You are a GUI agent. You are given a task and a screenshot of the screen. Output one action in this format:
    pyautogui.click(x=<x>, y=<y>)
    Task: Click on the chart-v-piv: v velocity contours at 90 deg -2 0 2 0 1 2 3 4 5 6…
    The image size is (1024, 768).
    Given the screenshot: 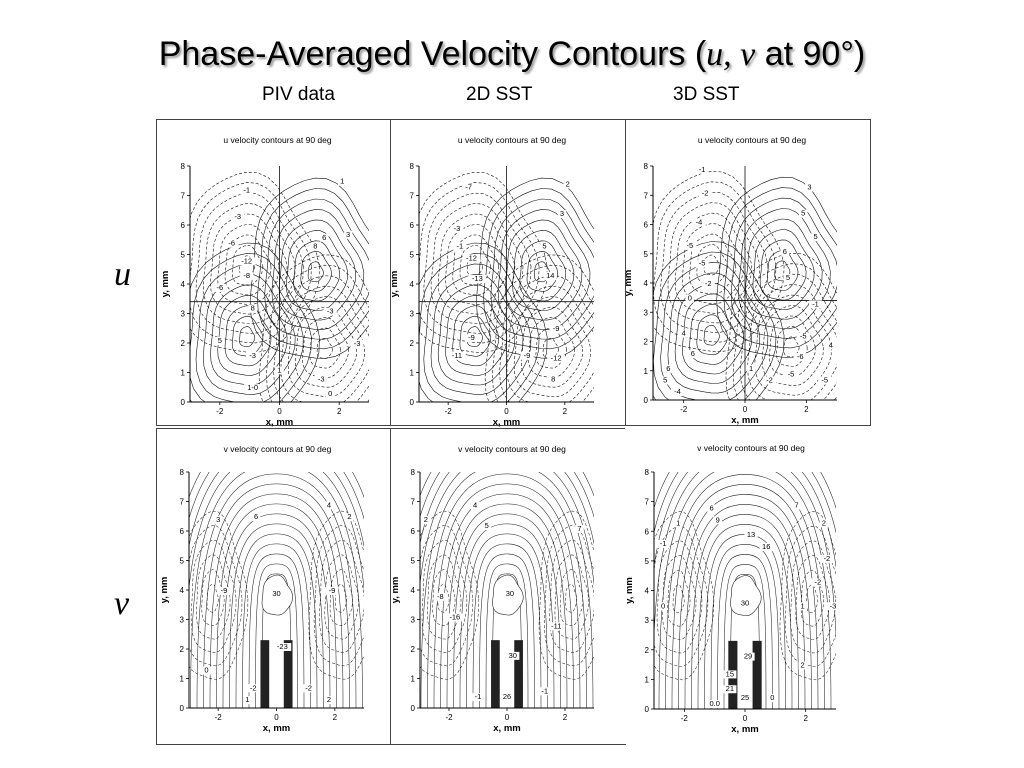 What is the action you would take?
    pyautogui.click(x=261, y=589)
    